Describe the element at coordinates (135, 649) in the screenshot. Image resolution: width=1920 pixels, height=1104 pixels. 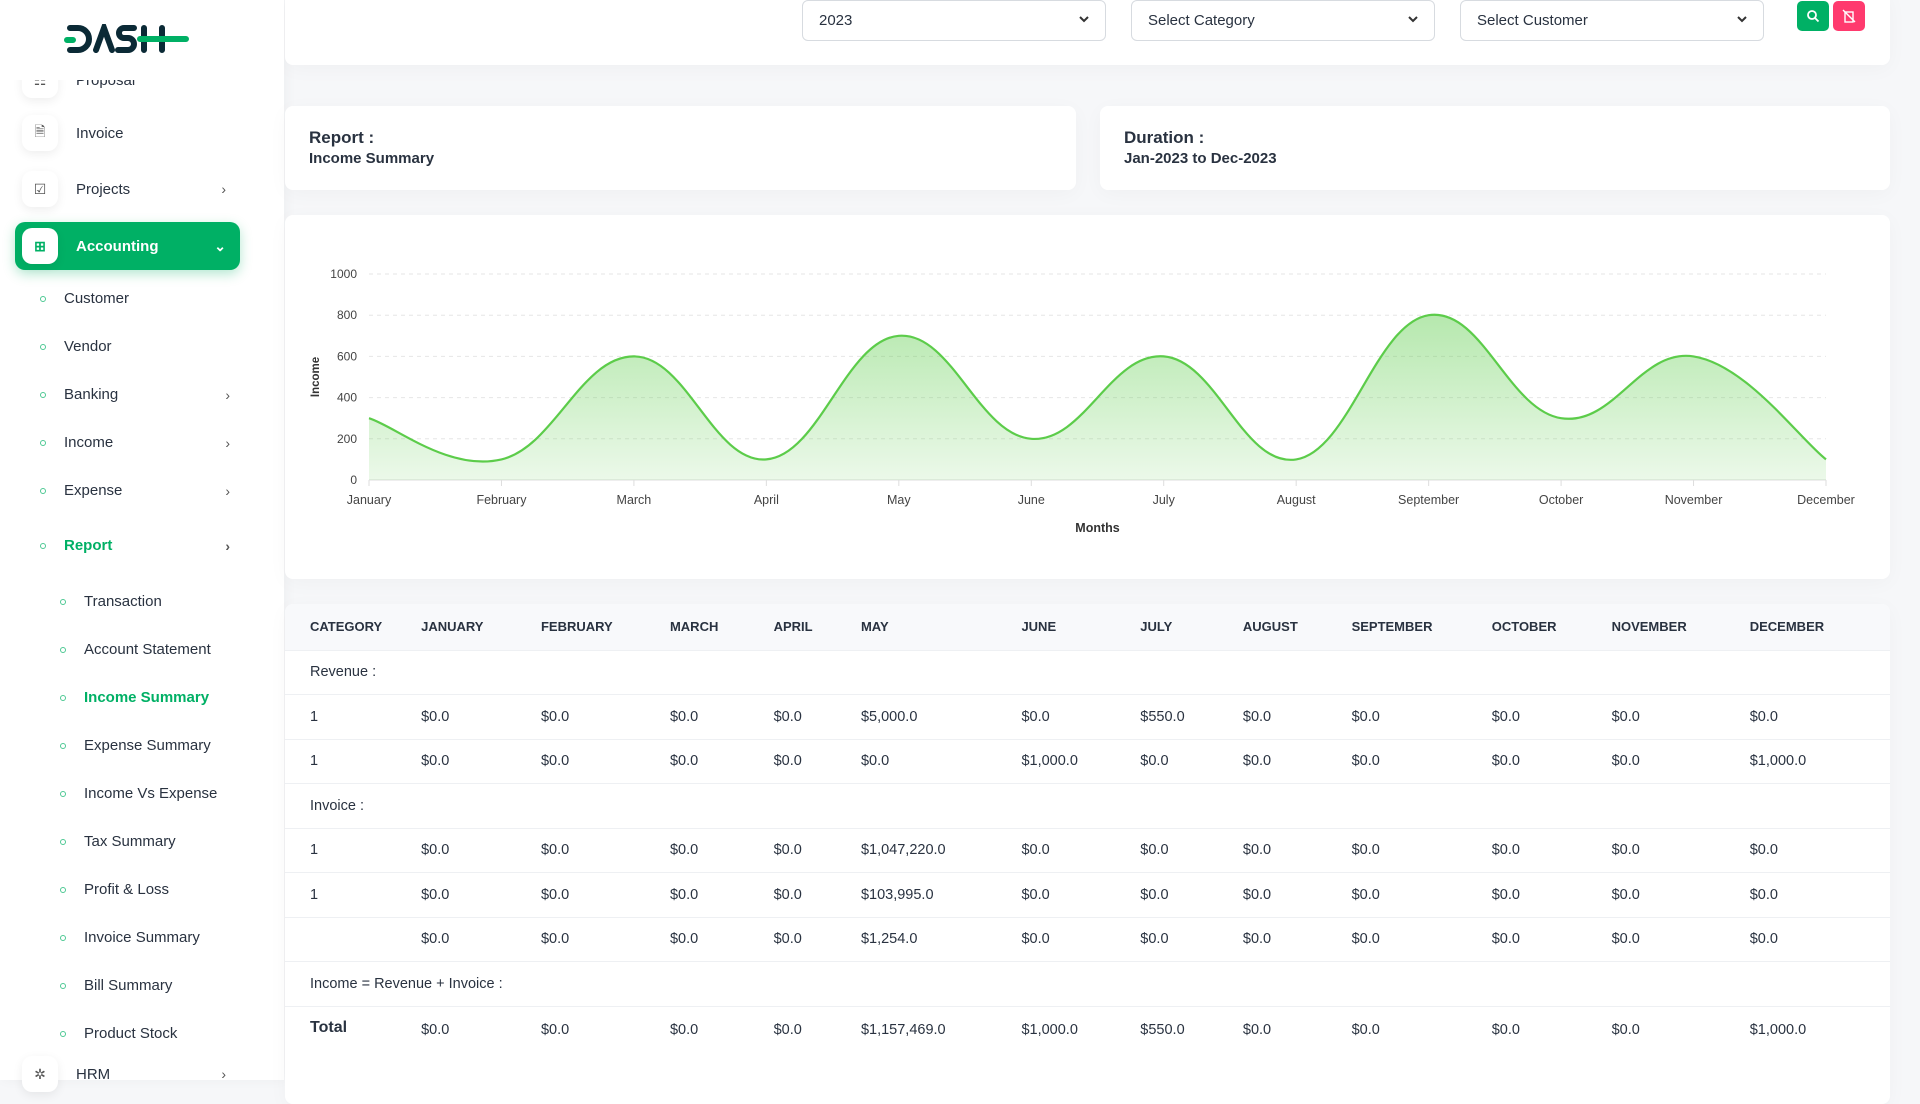
I see `sidebar-item-account-statement: Account Statement` at that location.